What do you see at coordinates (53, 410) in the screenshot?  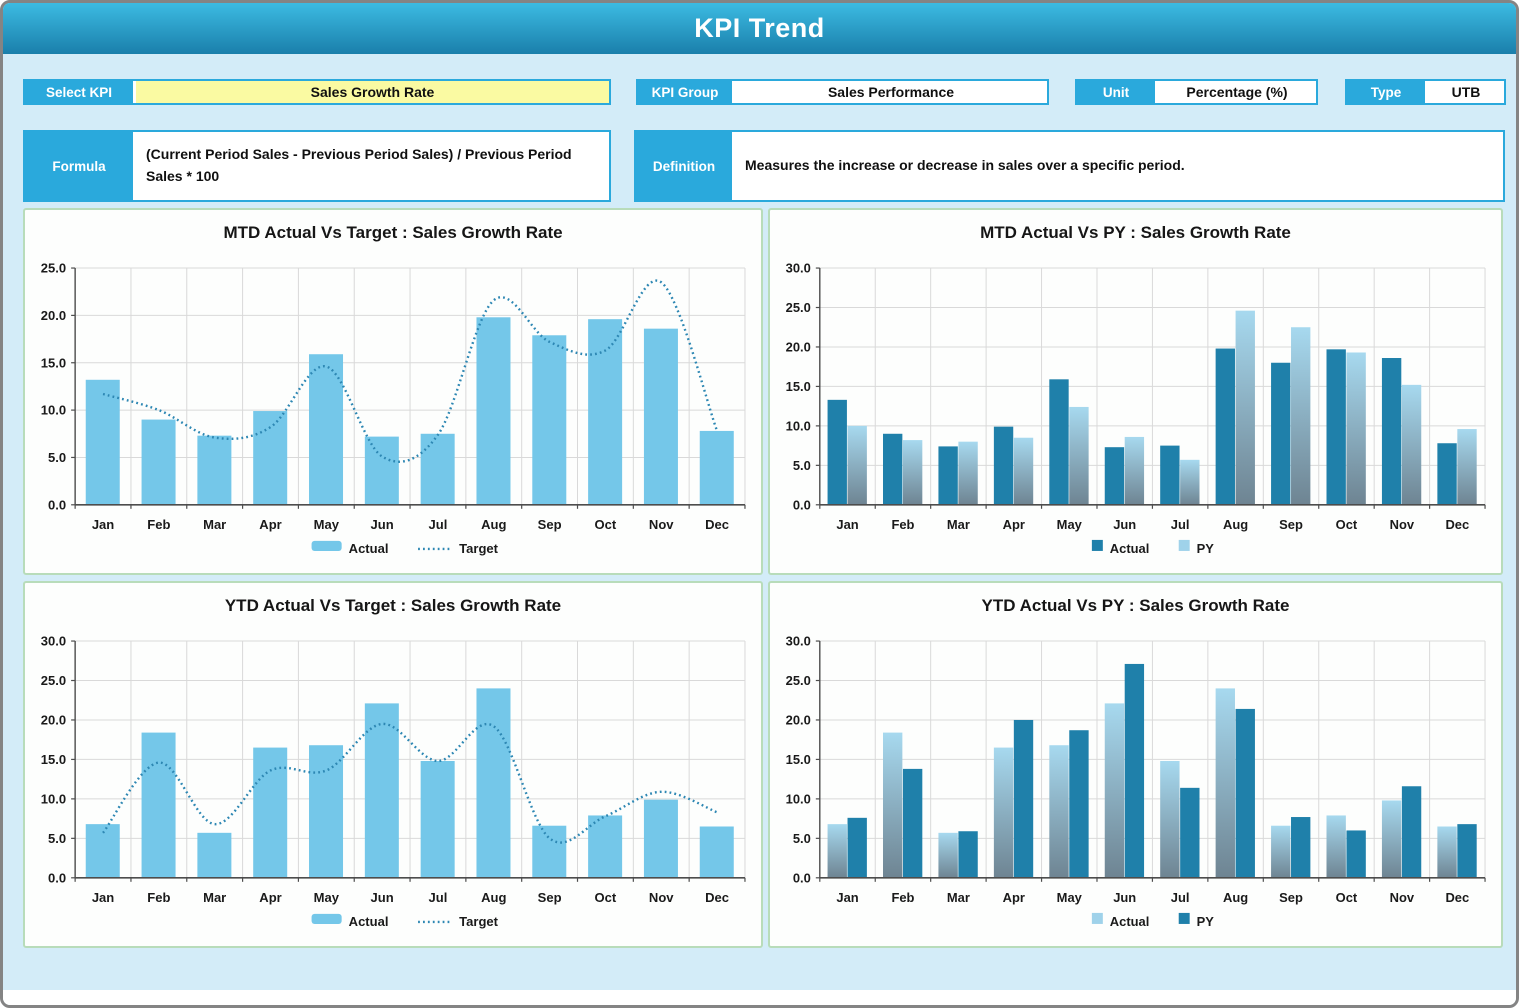 I see `y-axis-label: 10.0` at bounding box center [53, 410].